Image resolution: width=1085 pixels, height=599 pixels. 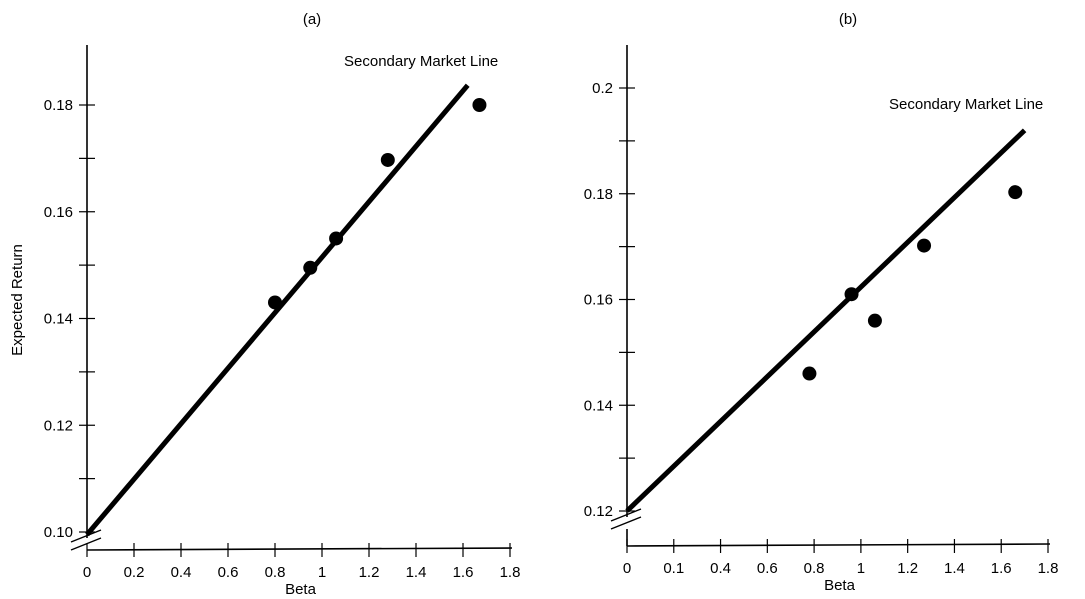 I want to click on y-axis-title: Expected Return, so click(x=17, y=300).